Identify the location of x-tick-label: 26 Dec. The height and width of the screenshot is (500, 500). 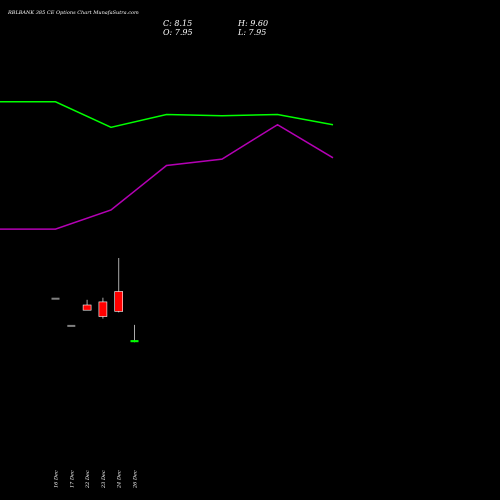
(136, 479).